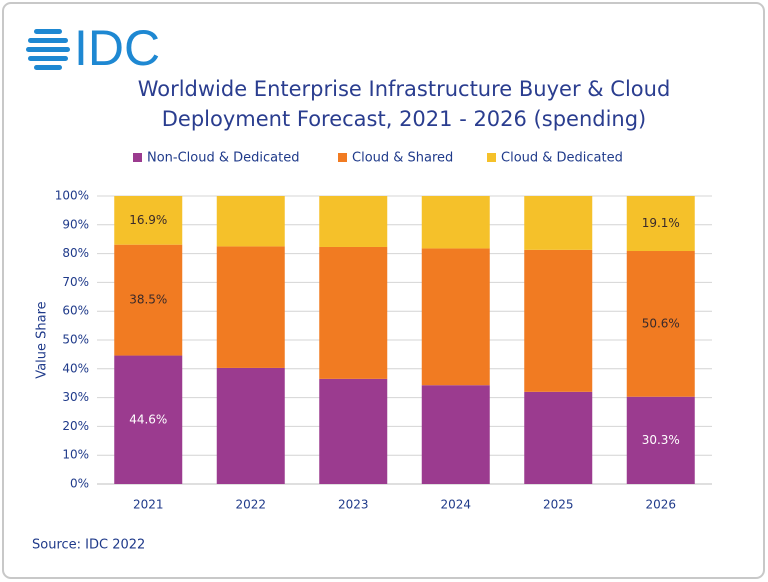 The image size is (768, 582). What do you see at coordinates (250, 505) in the screenshot?
I see `x-tick-label: 2022` at bounding box center [250, 505].